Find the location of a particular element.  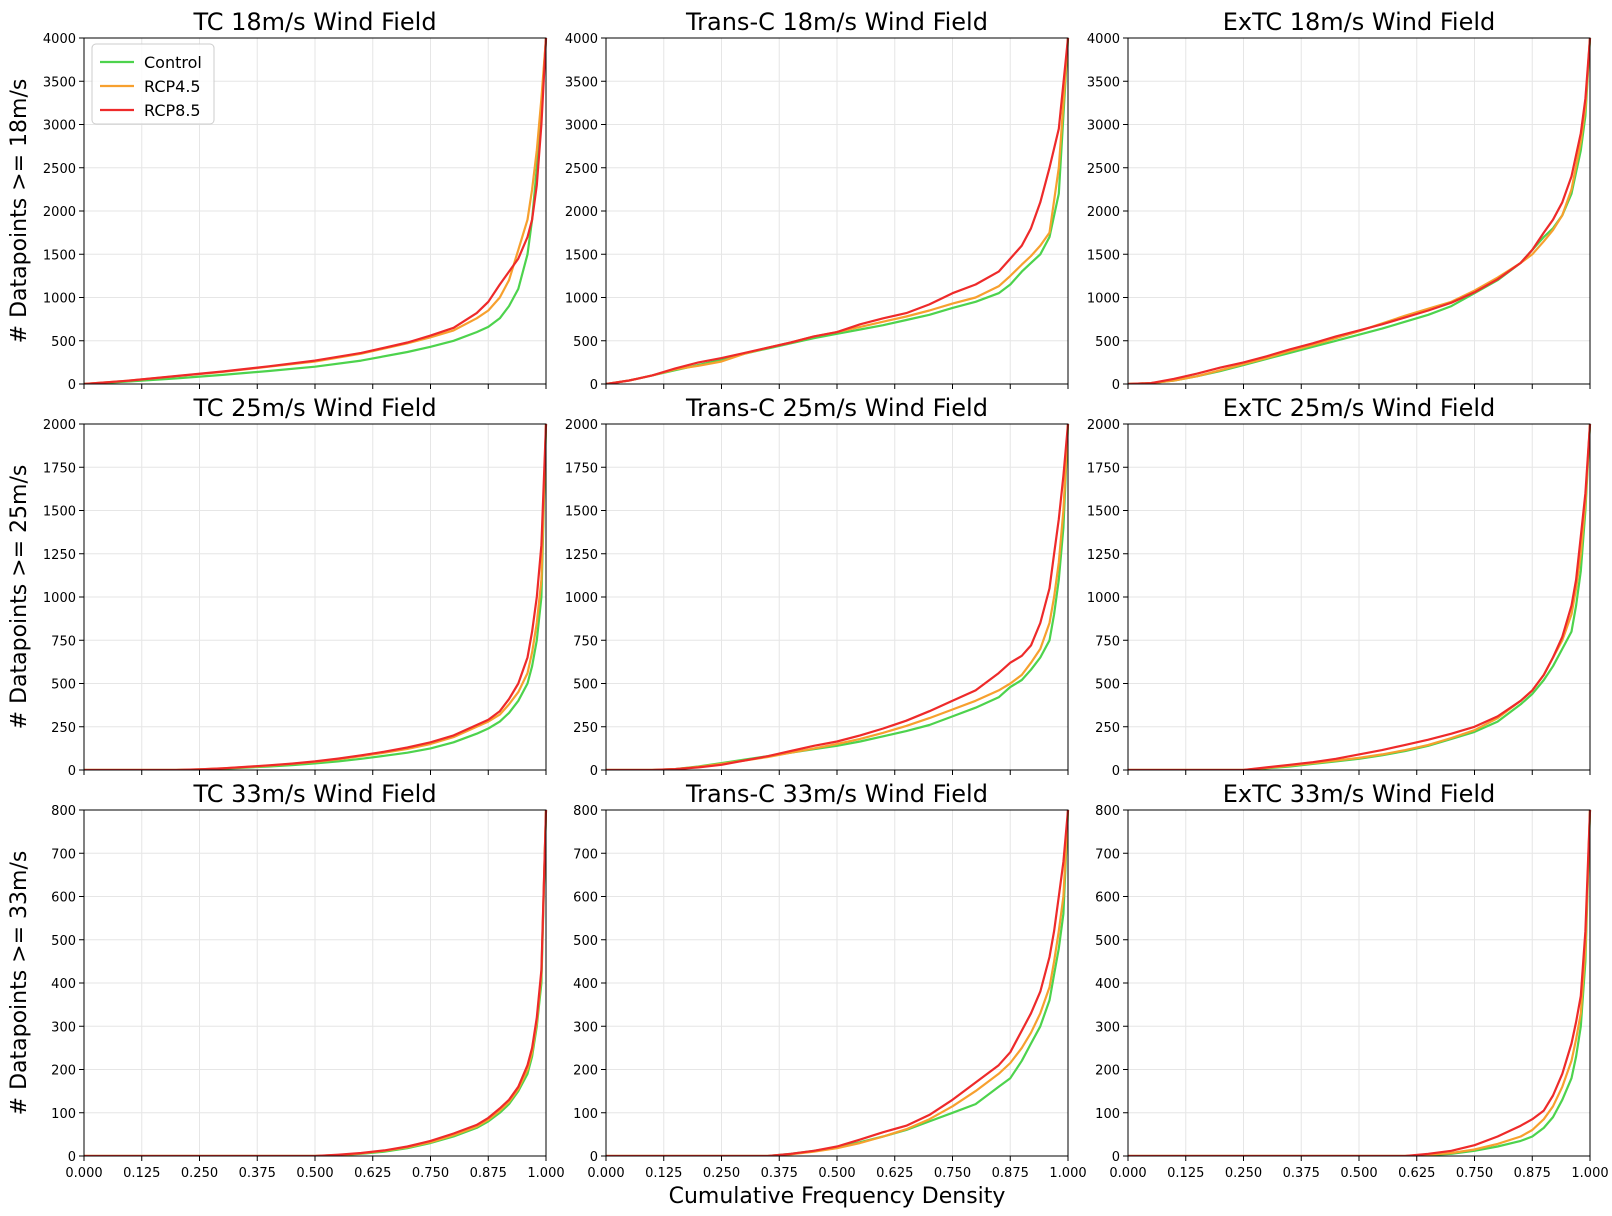

y-axis-label: # Datapoints >= 25m/s is located at coordinates (19, 597).